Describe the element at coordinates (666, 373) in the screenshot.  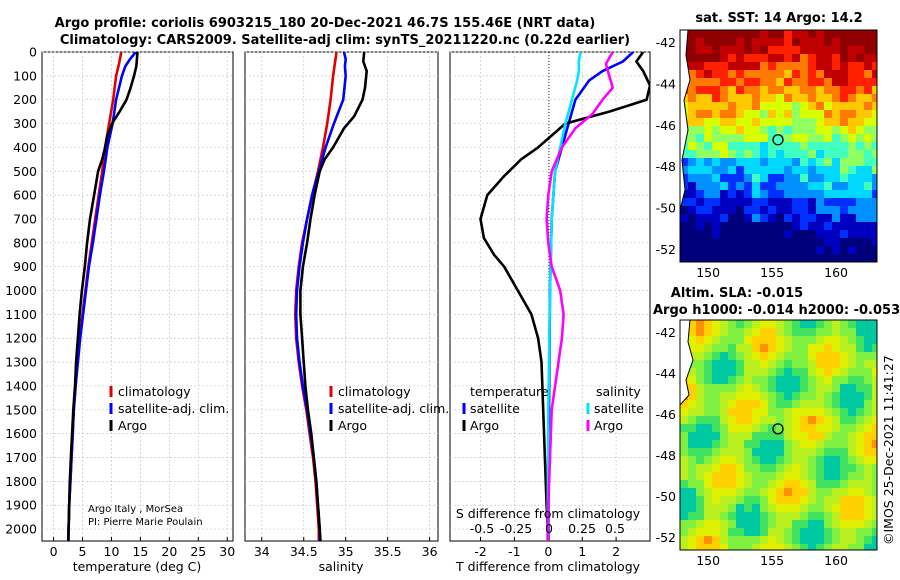
I see `lat-tick-label: -44` at that location.